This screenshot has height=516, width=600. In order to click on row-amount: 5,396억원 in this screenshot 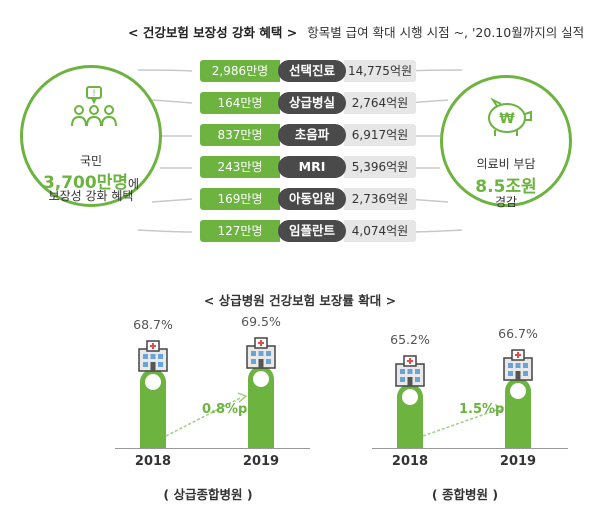, I will do `click(380, 167)`.